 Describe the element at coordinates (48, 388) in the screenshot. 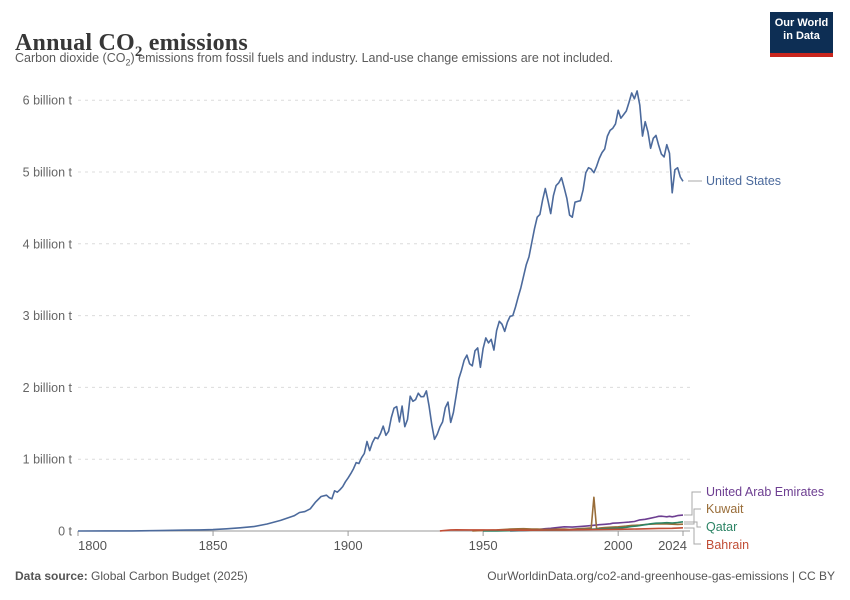

I see `y-tick-label: 2 billion t` at that location.